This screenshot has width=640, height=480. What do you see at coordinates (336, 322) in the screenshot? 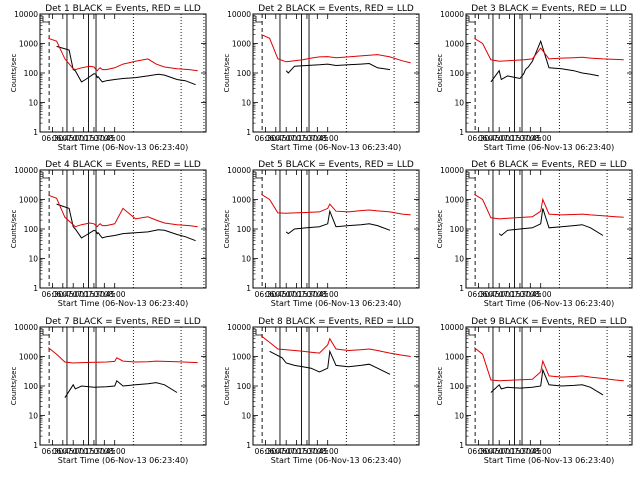
I see `chart-title: Det 8 BLACK = Events, RED = LLD` at bounding box center [336, 322].